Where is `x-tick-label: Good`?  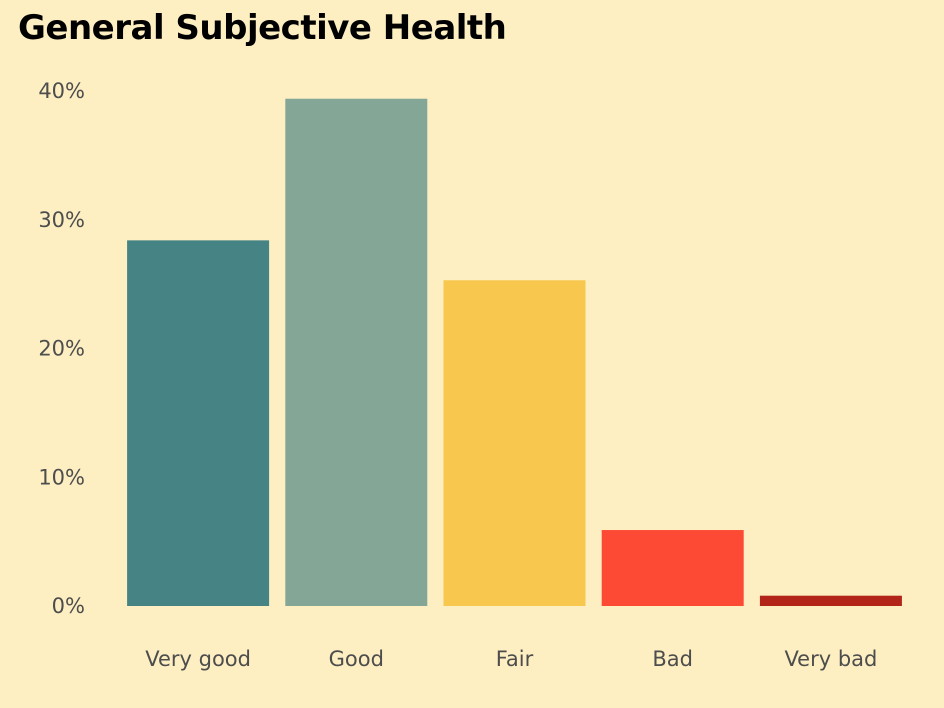 x-tick-label: Good is located at coordinates (356, 659).